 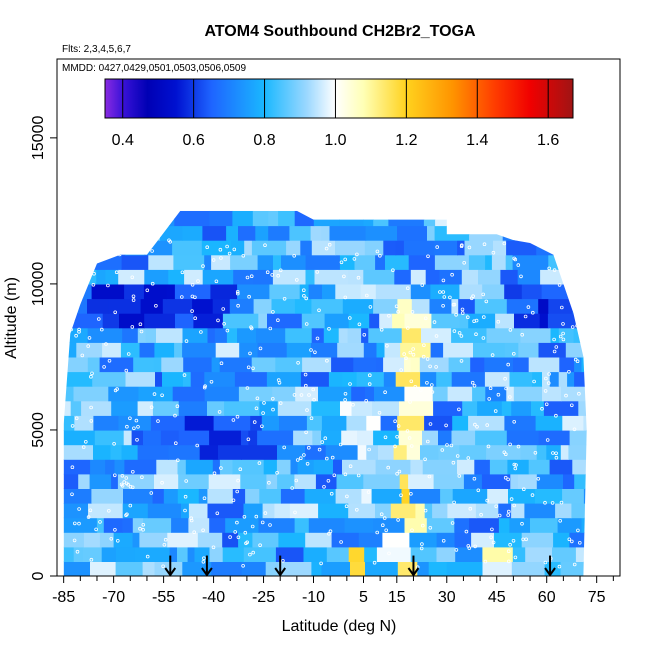 What do you see at coordinates (163, 597) in the screenshot?
I see `x-tick-label: -55` at bounding box center [163, 597].